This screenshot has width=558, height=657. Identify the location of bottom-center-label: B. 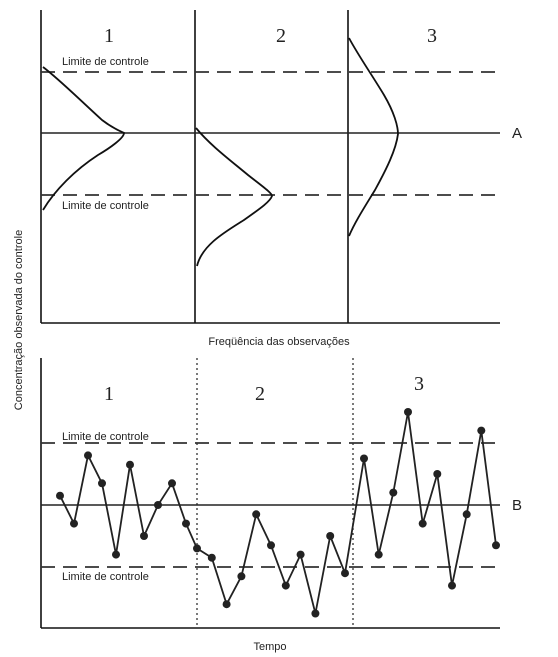
(517, 505).